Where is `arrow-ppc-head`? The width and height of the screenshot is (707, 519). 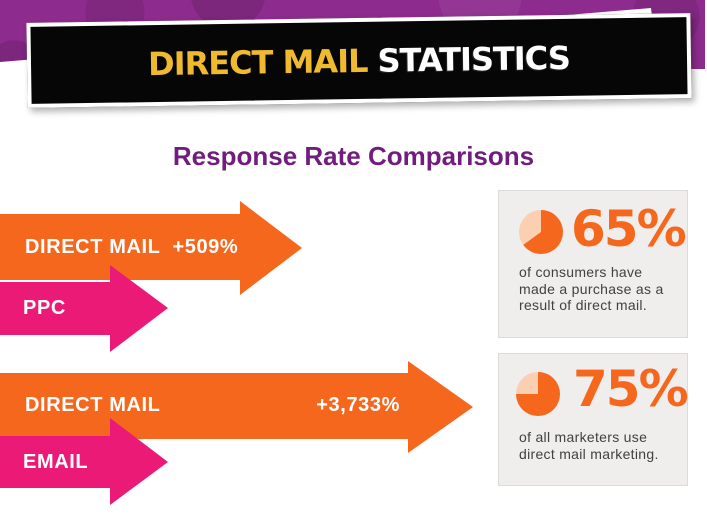
arrow-ppc-head is located at coordinates (139, 308).